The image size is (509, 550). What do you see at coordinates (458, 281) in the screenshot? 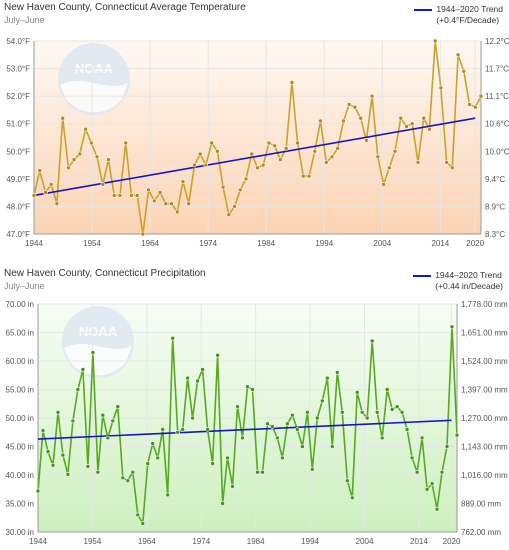
I see `chart-legend: 1944–2020 Trend (+0.44 in/Decade)` at bounding box center [458, 281].